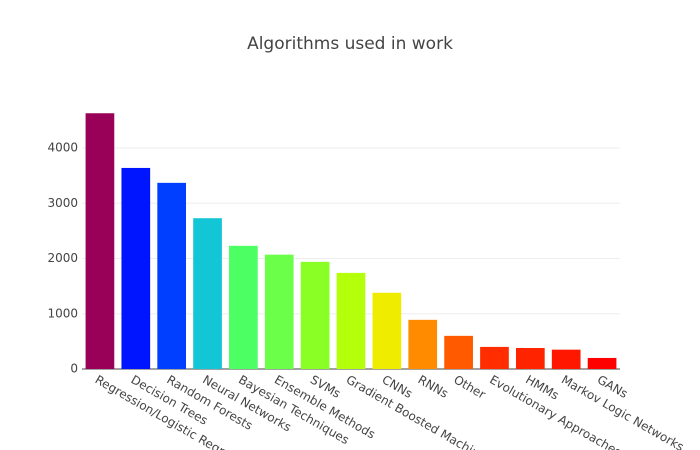 The width and height of the screenshot is (700, 450). What do you see at coordinates (432, 387) in the screenshot?
I see `x-tick-label: RNNs` at bounding box center [432, 387].